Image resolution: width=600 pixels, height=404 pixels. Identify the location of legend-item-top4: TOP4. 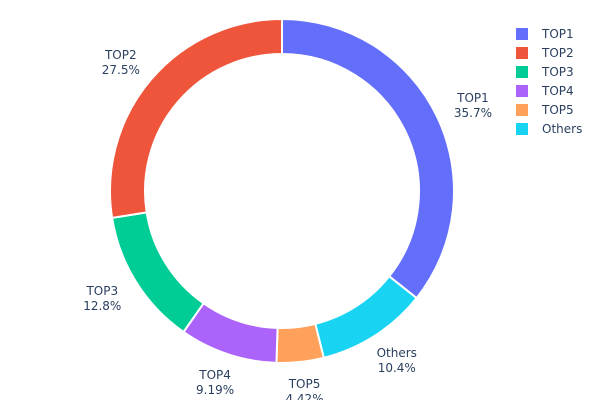
(545, 91).